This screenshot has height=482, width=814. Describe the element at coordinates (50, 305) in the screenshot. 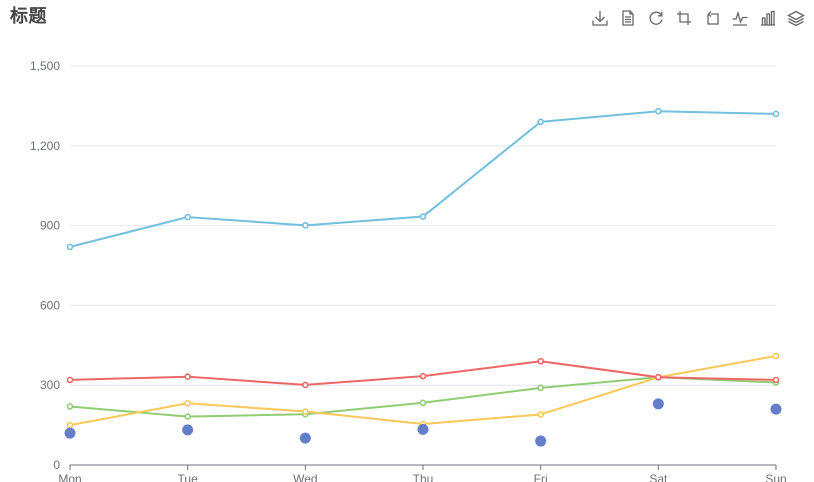

I see `y-tick-label: 600` at that location.